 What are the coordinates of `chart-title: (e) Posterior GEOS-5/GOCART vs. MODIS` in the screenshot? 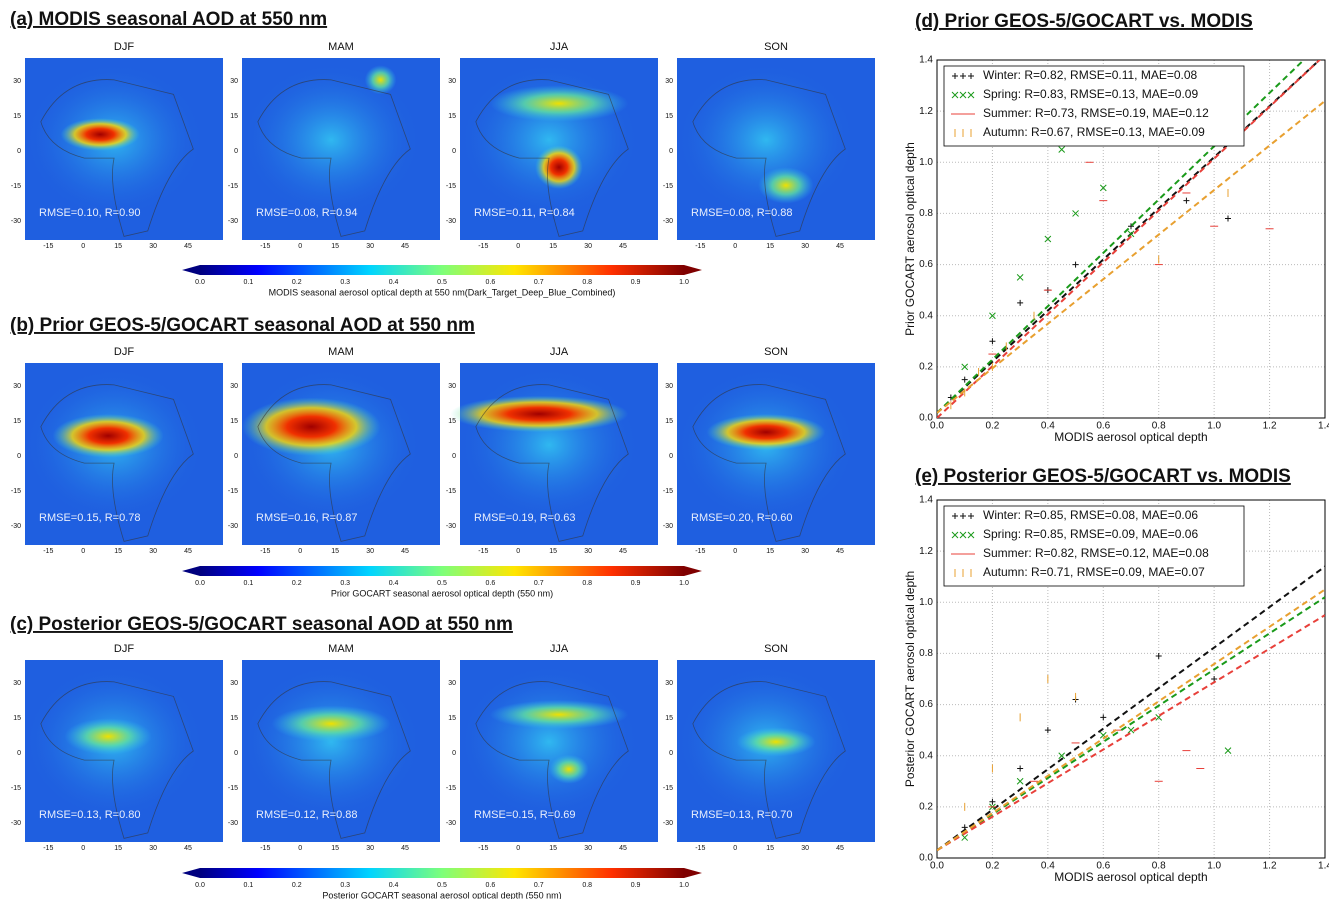 It's located at (1103, 476).